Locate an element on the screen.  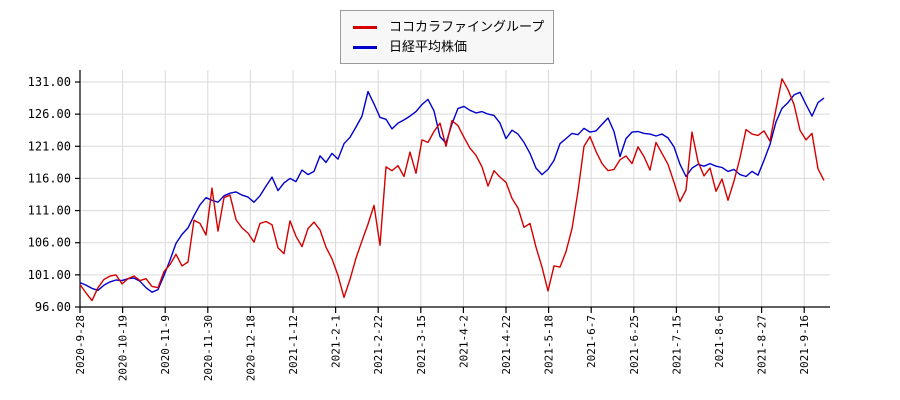
x-tick-label: 2020-12-18 is located at coordinates (250, 348).